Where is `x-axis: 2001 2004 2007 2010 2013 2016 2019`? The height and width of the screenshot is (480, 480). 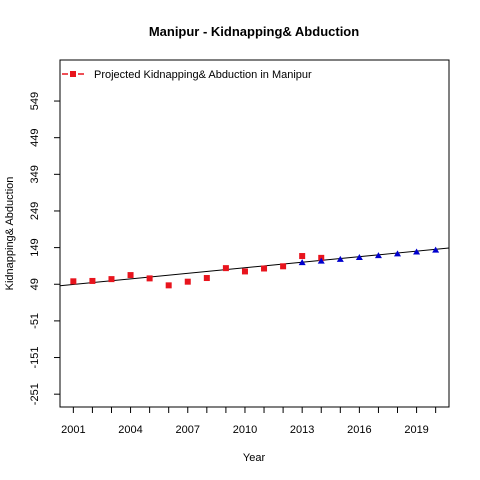
x-axis: 2001 2004 2007 2010 2013 2016 2019 is located at coordinates (249, 421).